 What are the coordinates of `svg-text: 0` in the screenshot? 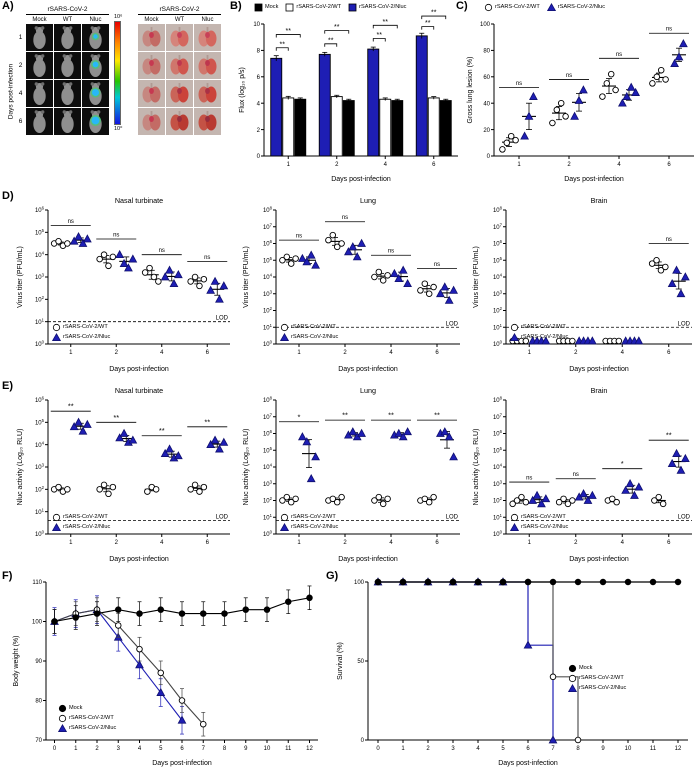 It's located at (363, 741).